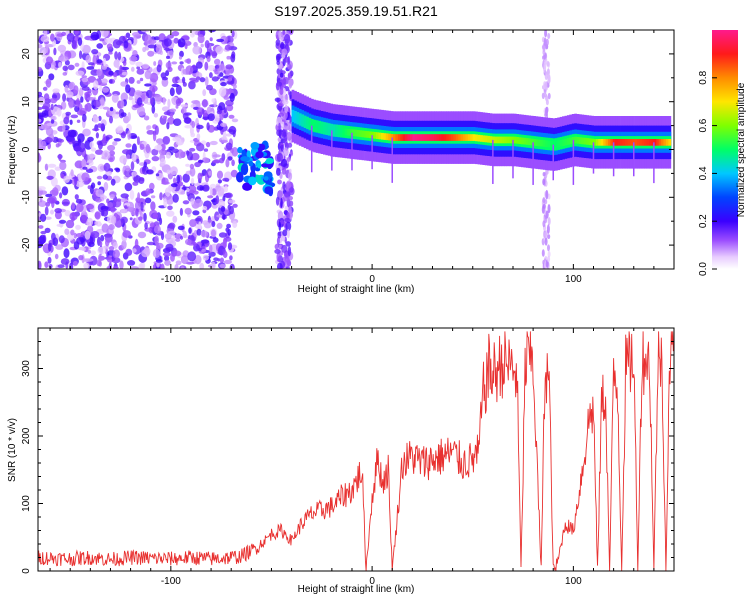  What do you see at coordinates (12, 450) in the screenshot?
I see `snr-y-label: SNR (10 * v/v)` at bounding box center [12, 450].